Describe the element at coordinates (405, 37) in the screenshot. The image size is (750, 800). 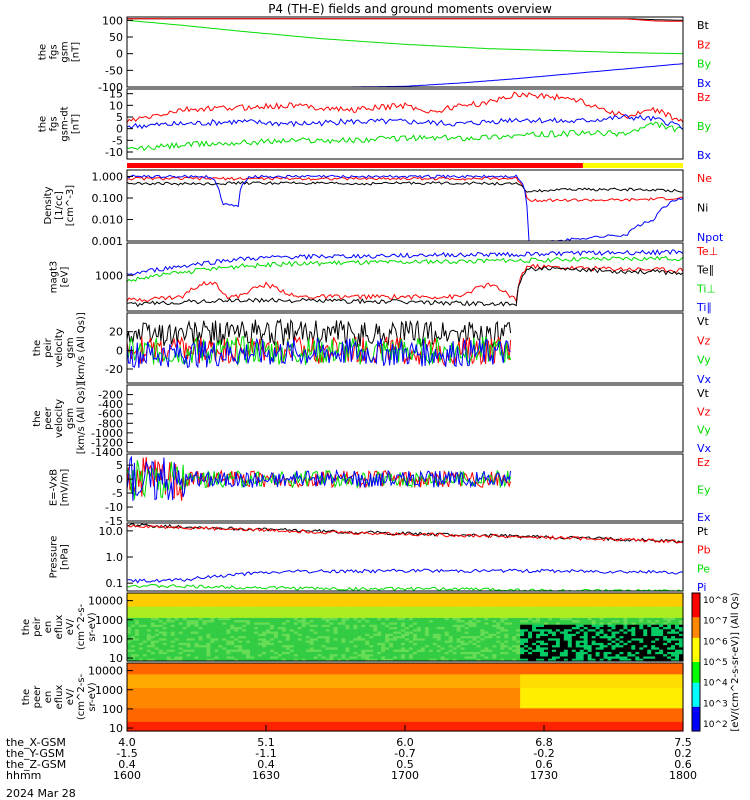
I see `series-fgs_gsm-By` at that location.